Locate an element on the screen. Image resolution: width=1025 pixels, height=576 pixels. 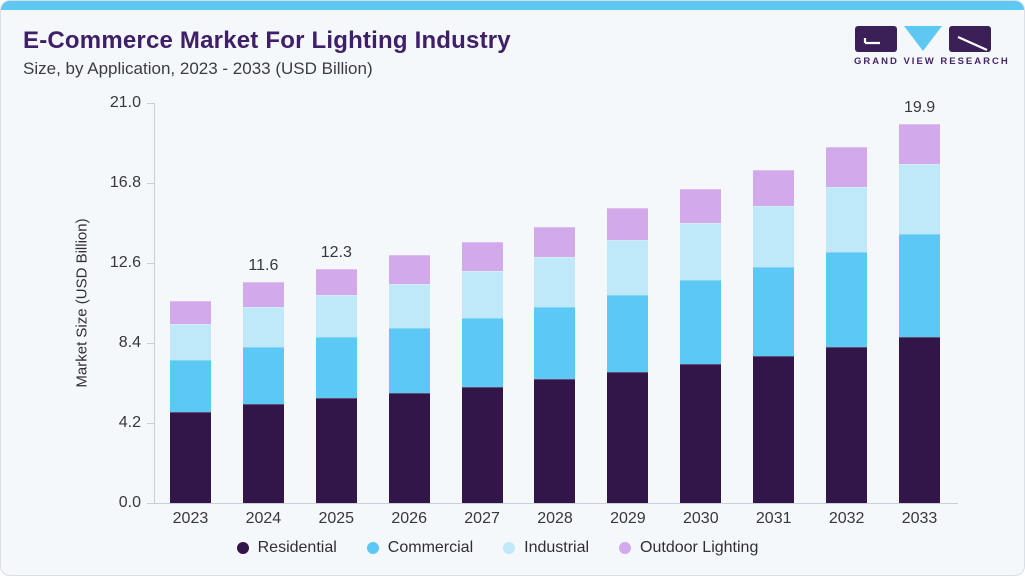
legend-marker-industrial is located at coordinates (509, 548).